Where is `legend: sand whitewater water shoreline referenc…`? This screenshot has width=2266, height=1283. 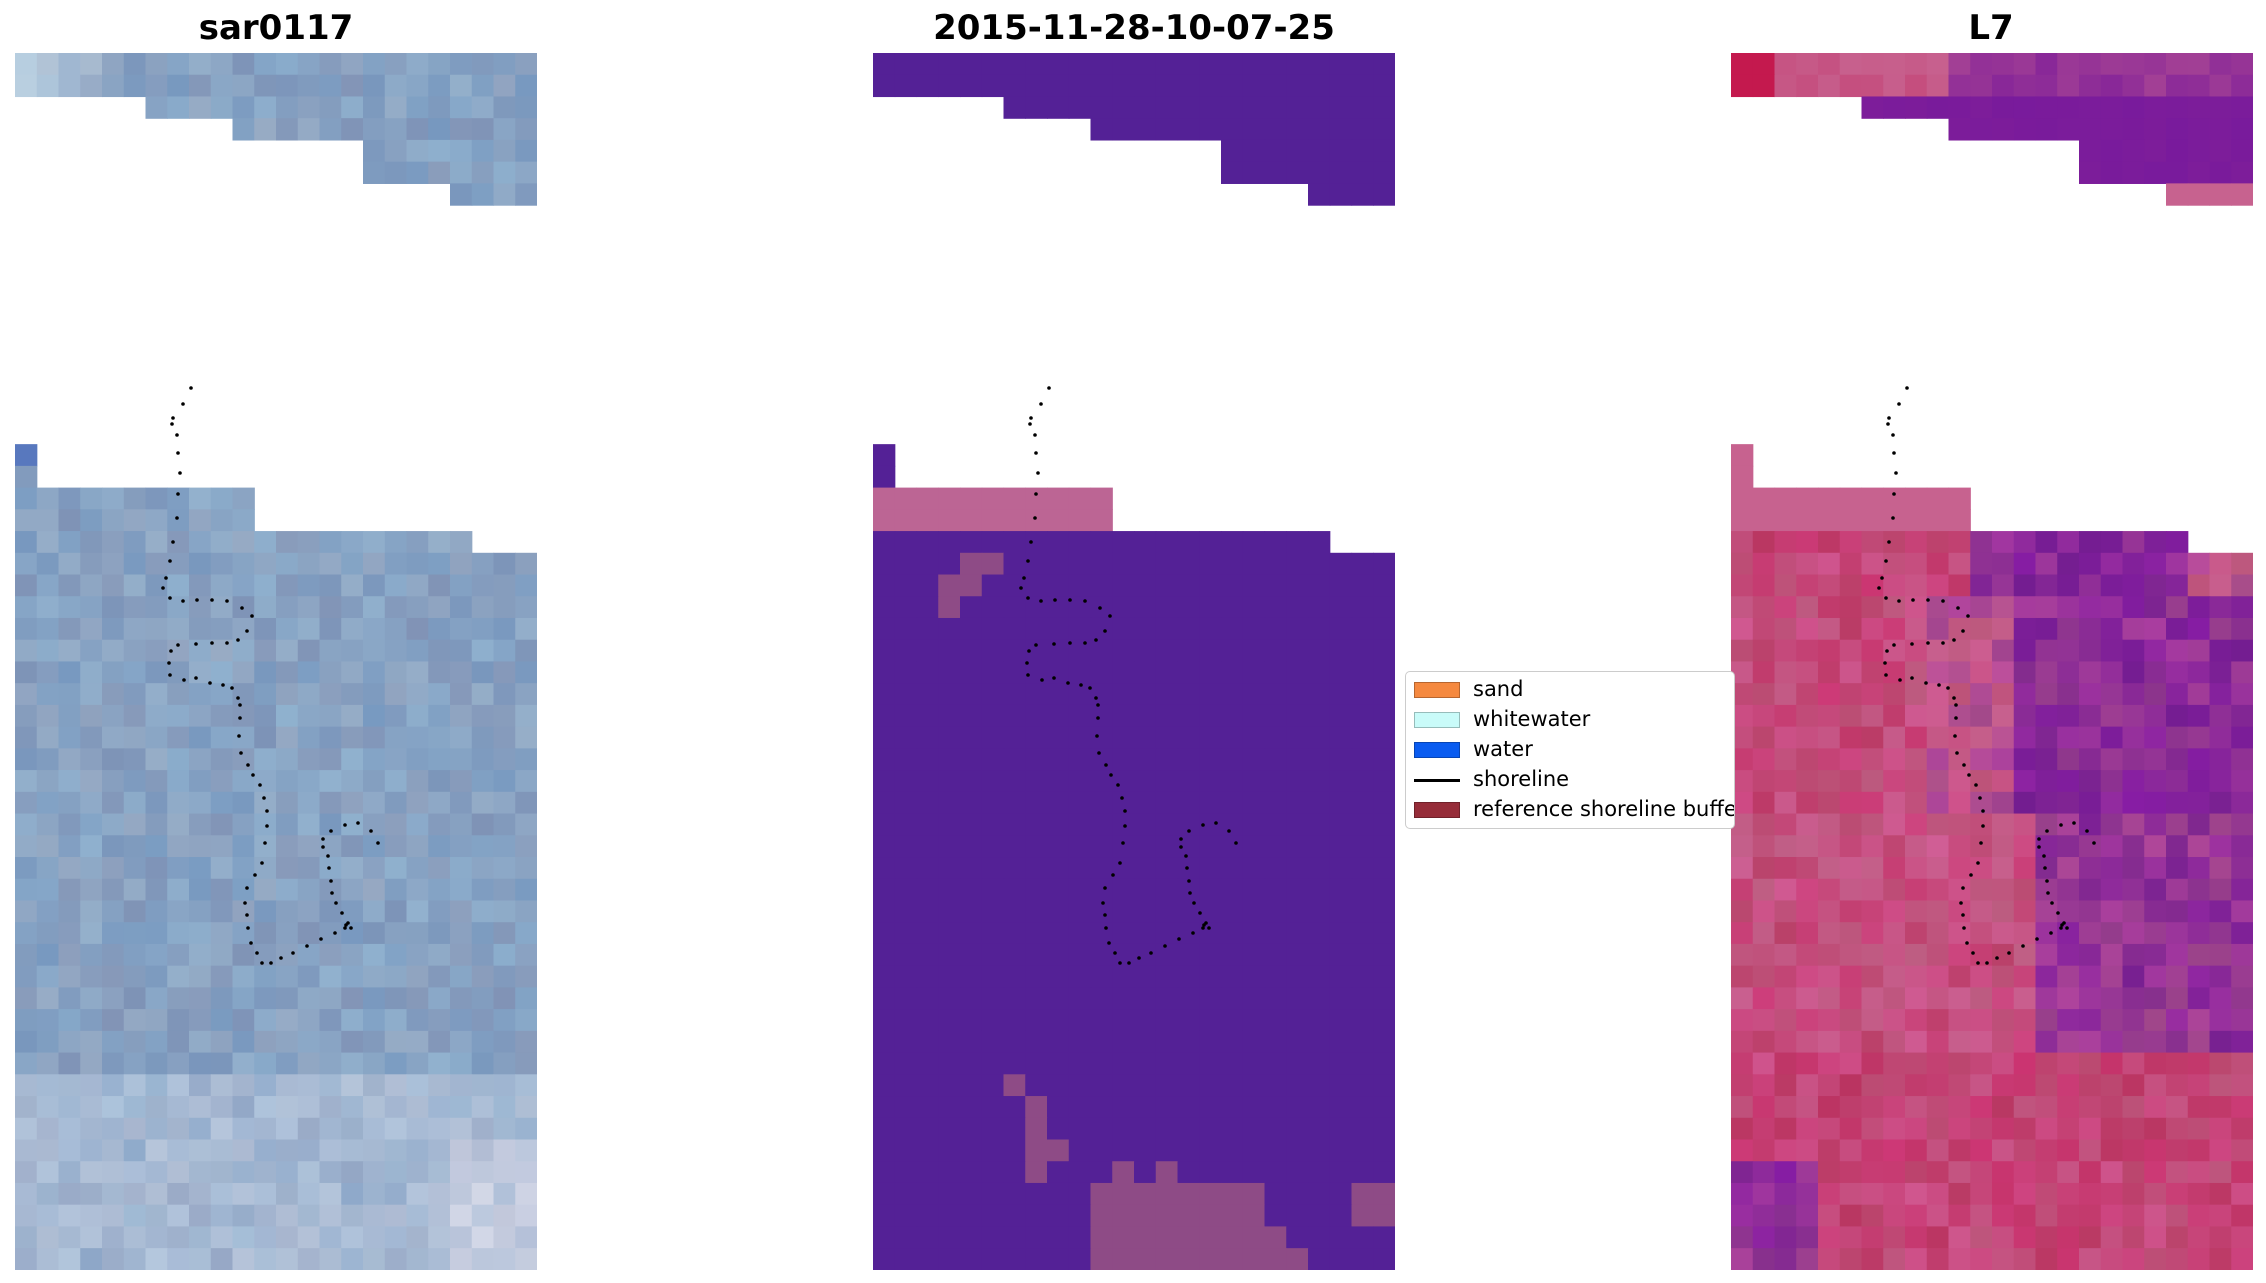 legend: sand whitewater water shoreline referenc… is located at coordinates (1570, 750).